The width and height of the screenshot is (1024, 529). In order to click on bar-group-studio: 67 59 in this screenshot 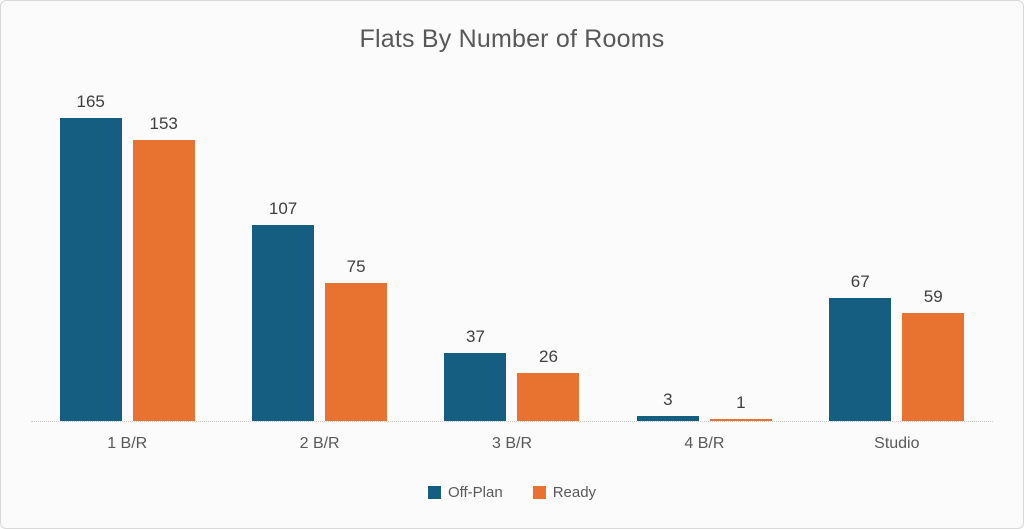, I will do `click(897, 346)`.